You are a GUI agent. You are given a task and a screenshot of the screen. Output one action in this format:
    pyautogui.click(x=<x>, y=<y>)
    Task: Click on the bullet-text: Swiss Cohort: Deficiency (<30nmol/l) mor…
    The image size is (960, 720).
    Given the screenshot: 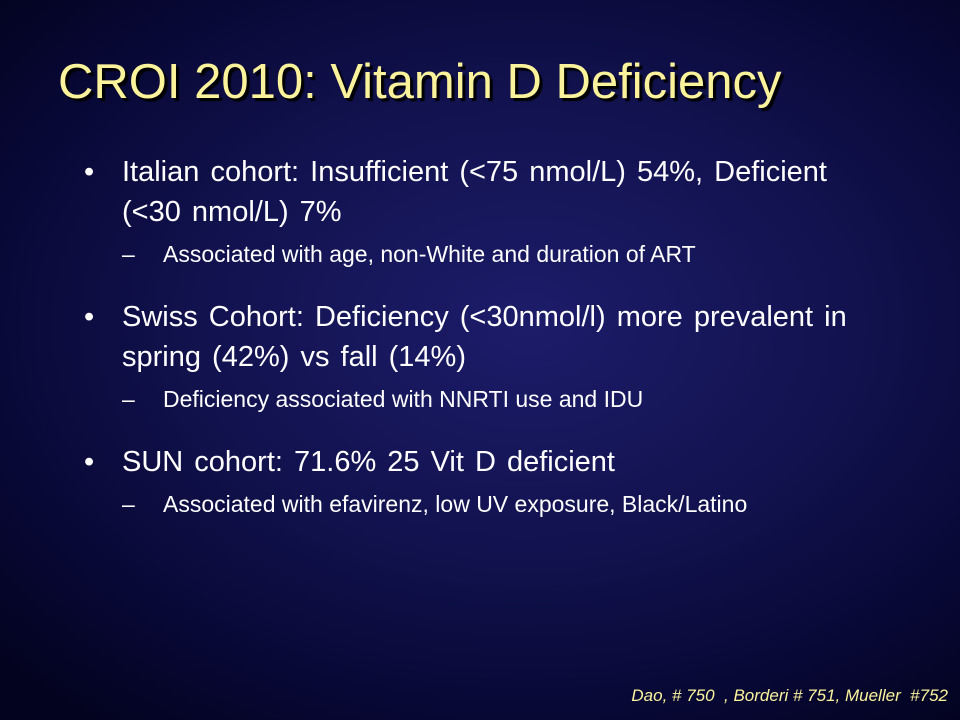 What is the action you would take?
    pyautogui.click(x=484, y=337)
    